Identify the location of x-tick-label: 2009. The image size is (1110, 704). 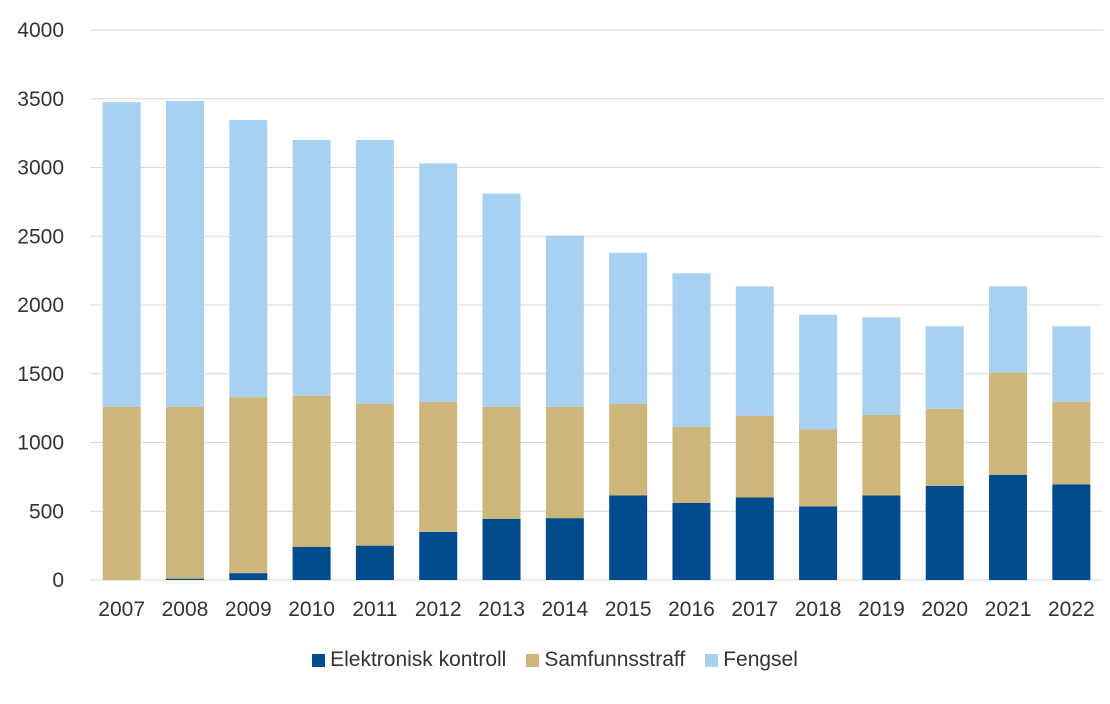
(248, 609).